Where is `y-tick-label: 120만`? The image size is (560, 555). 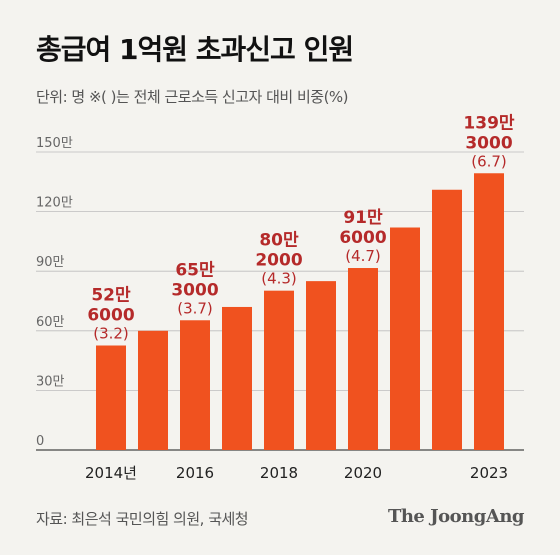 y-tick-label: 120만 is located at coordinates (54, 203).